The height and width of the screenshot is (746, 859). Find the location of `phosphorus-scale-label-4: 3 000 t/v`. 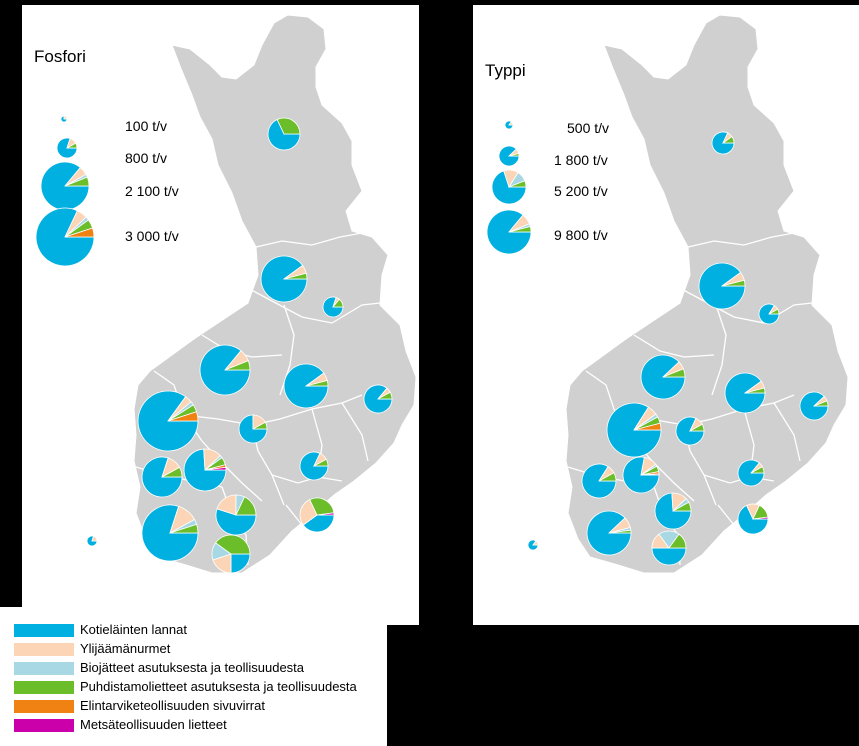

phosphorus-scale-label-4: 3 000 t/v is located at coordinates (152, 236).